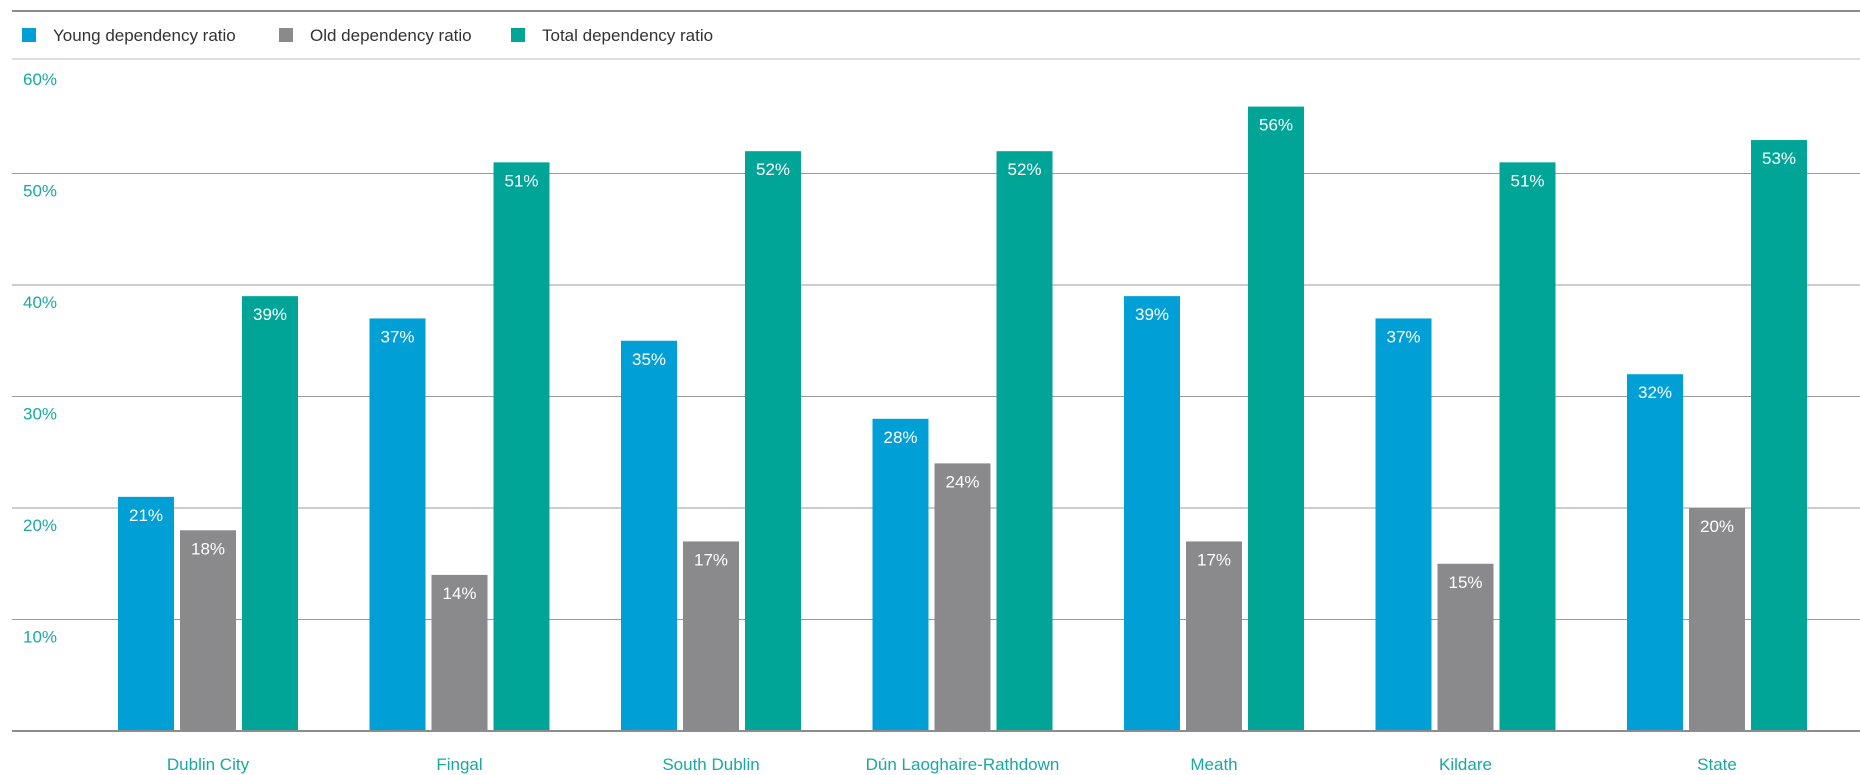  What do you see at coordinates (29, 35) in the screenshot?
I see `legend-swatch-young-dependency-ratio` at bounding box center [29, 35].